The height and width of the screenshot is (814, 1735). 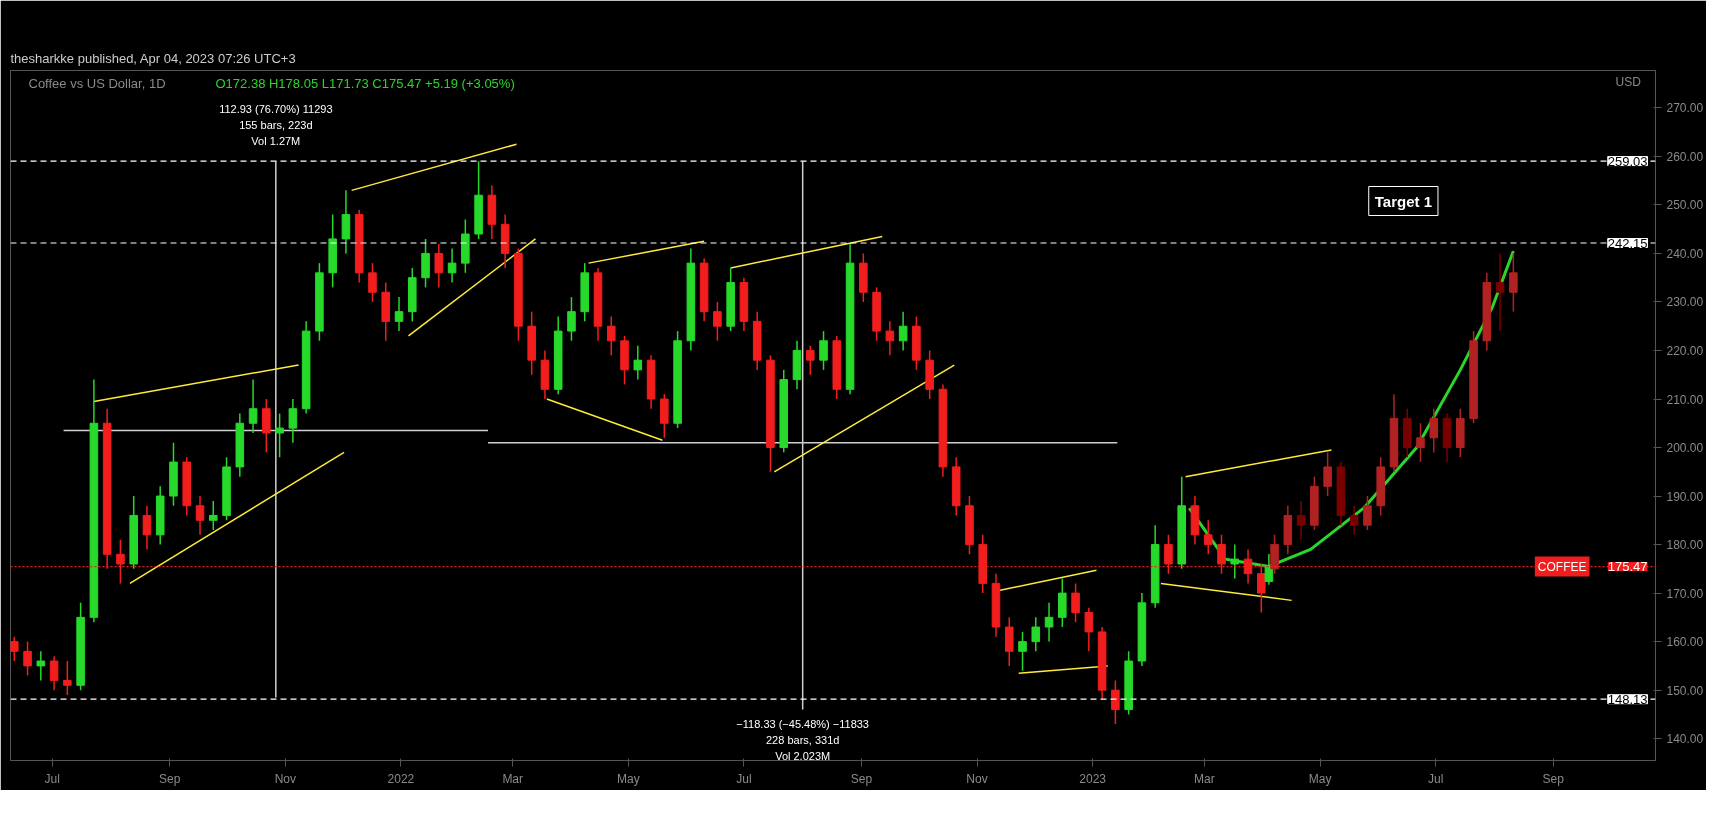 I want to click on x-tick-label: 2022, so click(x=401, y=778).